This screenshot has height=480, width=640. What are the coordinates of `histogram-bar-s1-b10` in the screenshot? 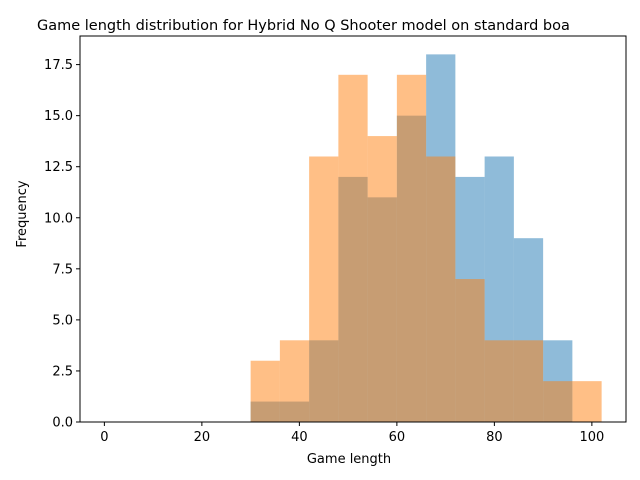 It's located at (558, 401).